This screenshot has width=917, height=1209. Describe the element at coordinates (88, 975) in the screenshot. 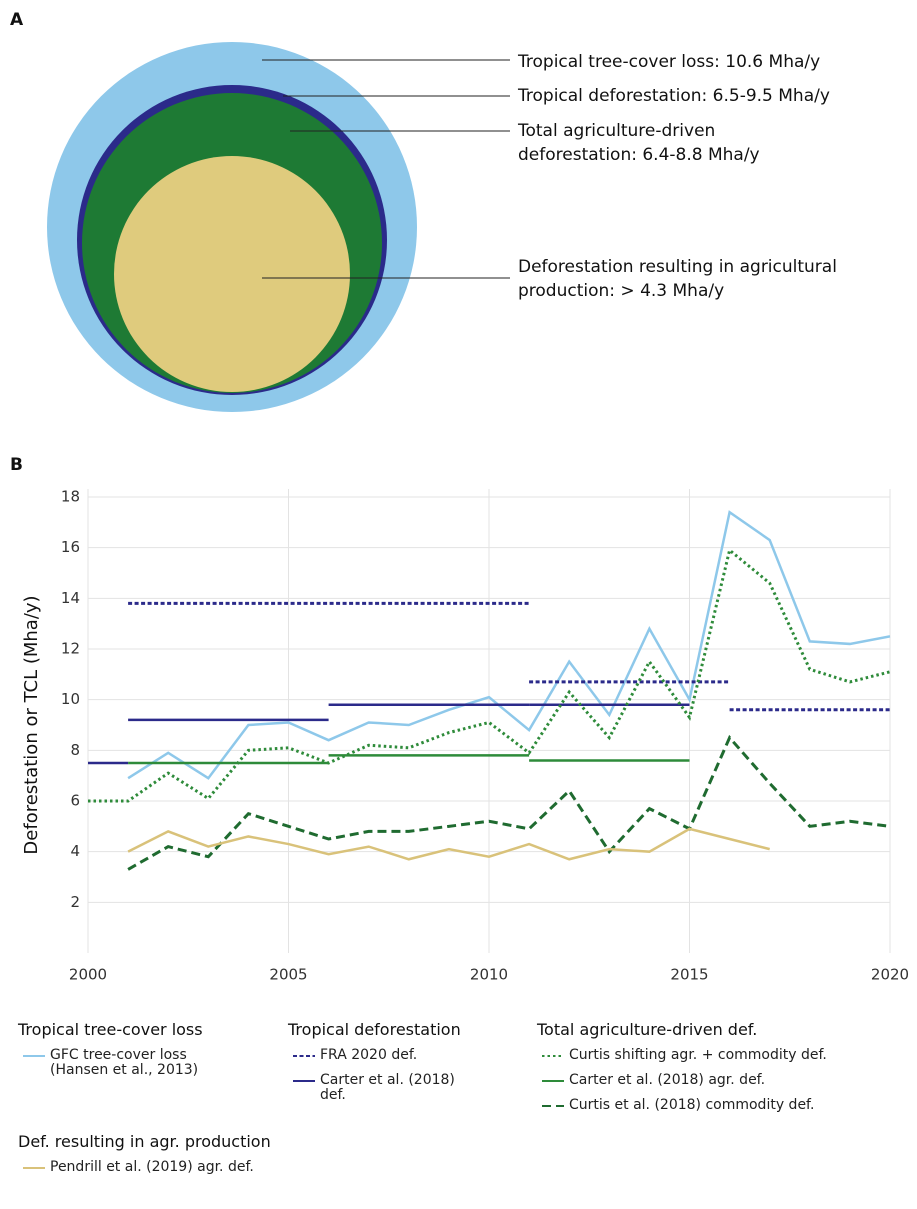

I see `x-tick-label: 2000` at that location.